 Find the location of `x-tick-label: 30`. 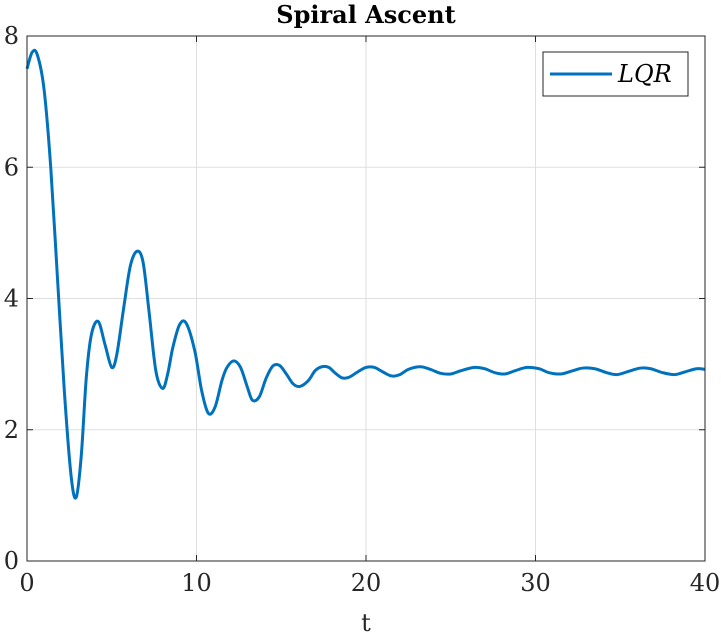

x-tick-label: 30 is located at coordinates (535, 583).